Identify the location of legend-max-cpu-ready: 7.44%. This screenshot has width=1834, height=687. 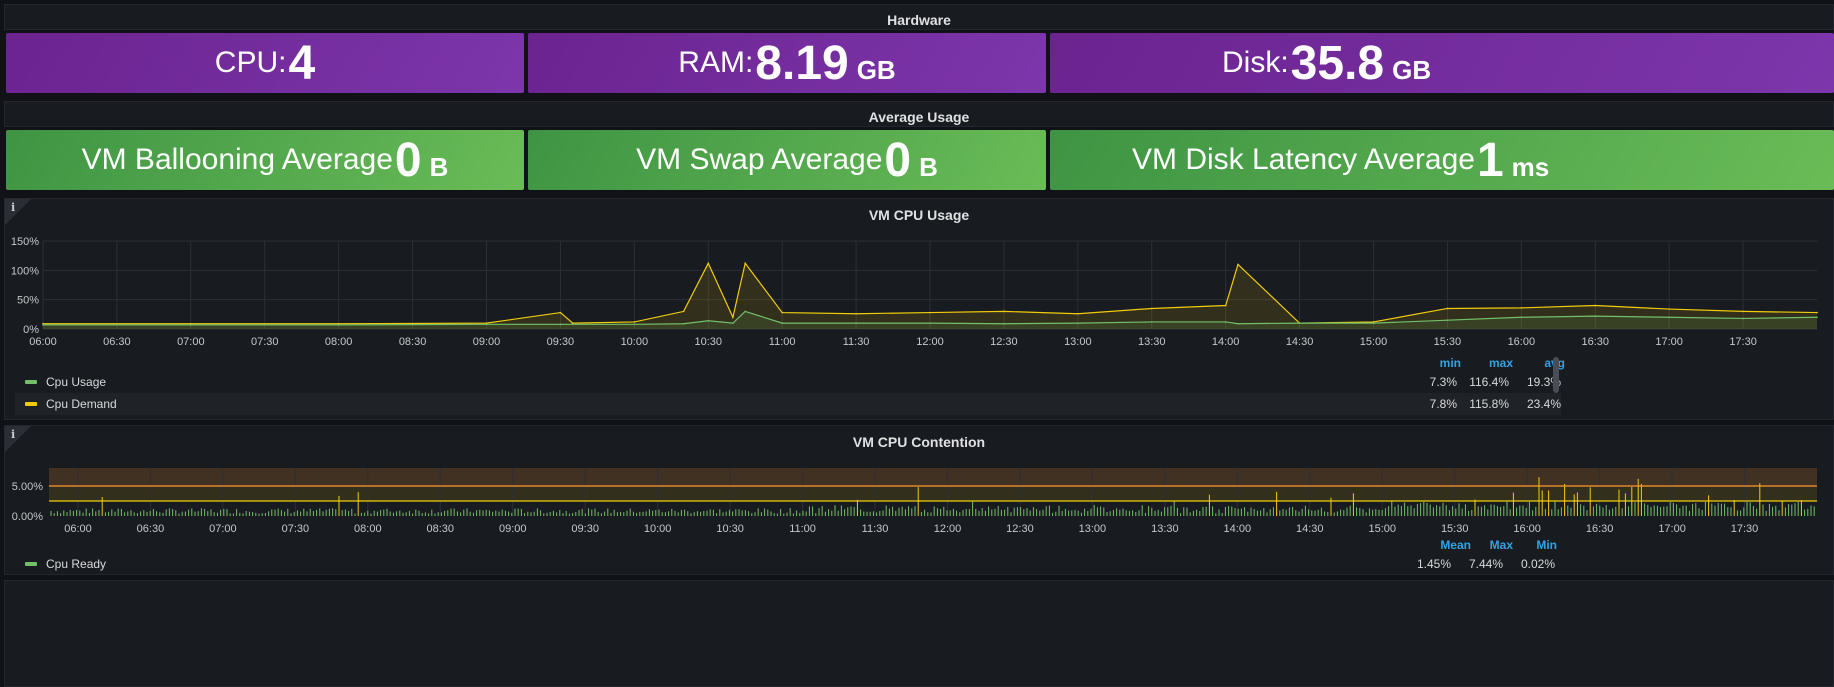
(1485, 564).